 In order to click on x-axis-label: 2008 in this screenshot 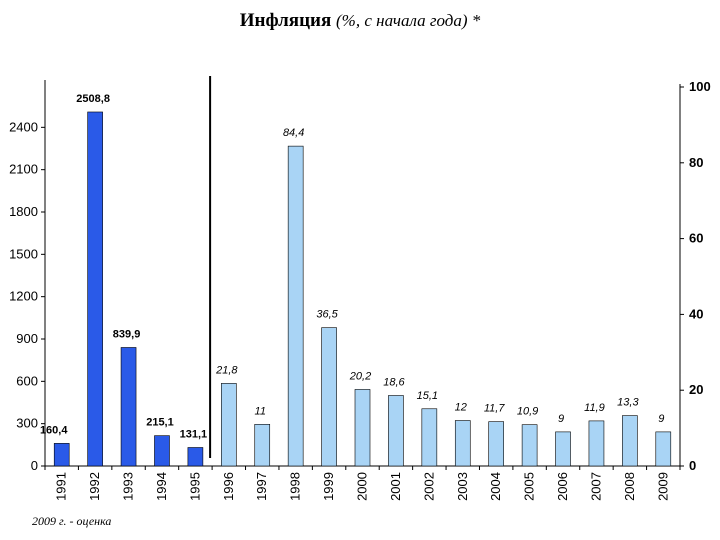, I will do `click(629, 486)`.